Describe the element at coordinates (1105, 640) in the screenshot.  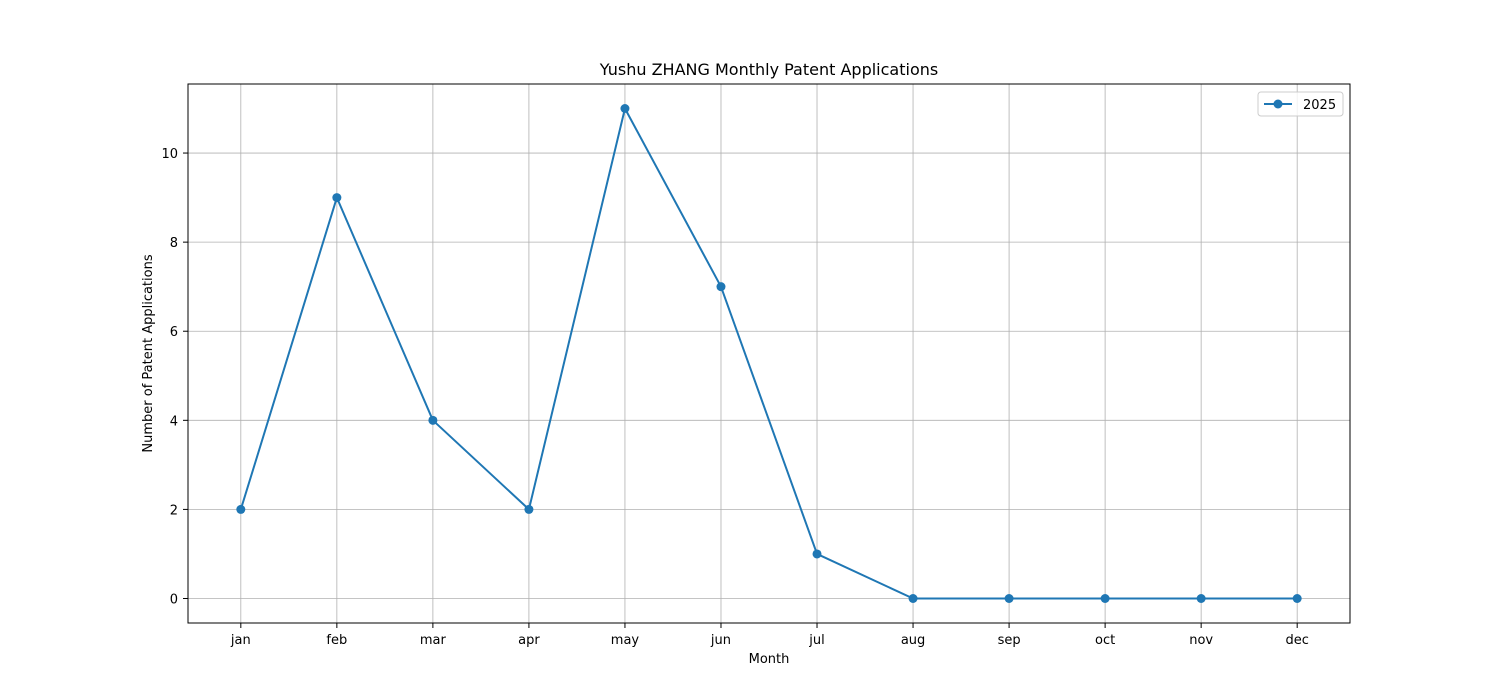
I see `x-tick-label: oct` at that location.